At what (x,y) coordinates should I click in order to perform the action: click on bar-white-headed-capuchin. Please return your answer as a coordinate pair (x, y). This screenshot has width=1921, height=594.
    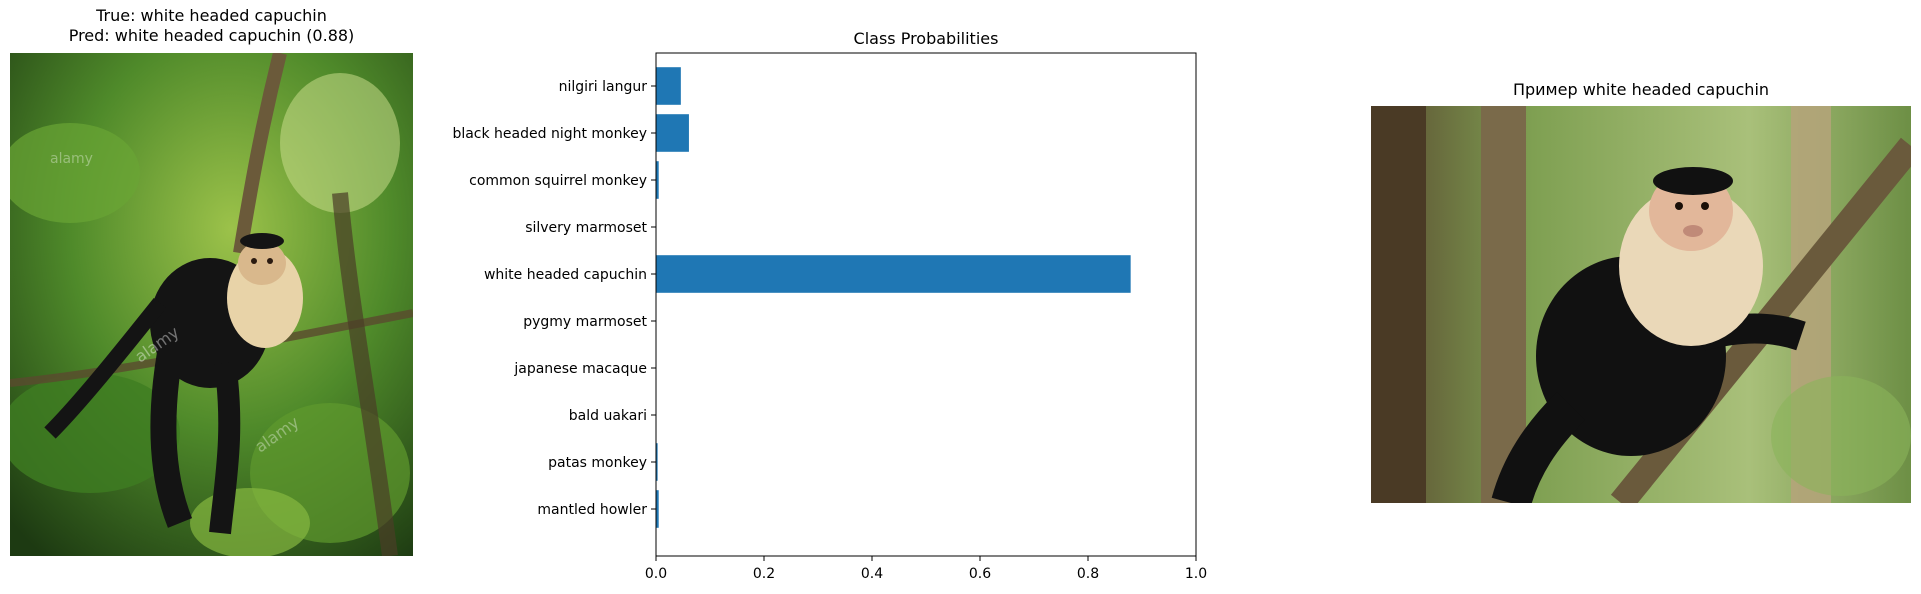
    Looking at the image, I should click on (893, 274).